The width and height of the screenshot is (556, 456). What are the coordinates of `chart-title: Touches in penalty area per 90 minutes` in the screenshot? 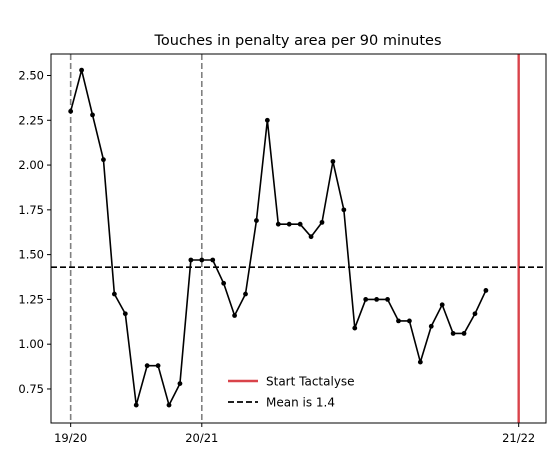 It's located at (297, 41).